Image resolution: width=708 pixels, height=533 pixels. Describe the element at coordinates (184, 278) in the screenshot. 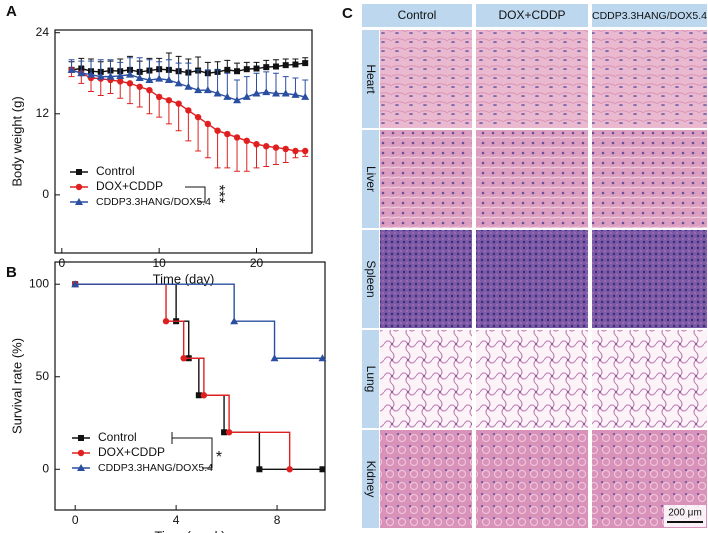

I see `x-axis-label: Time (day)` at that location.